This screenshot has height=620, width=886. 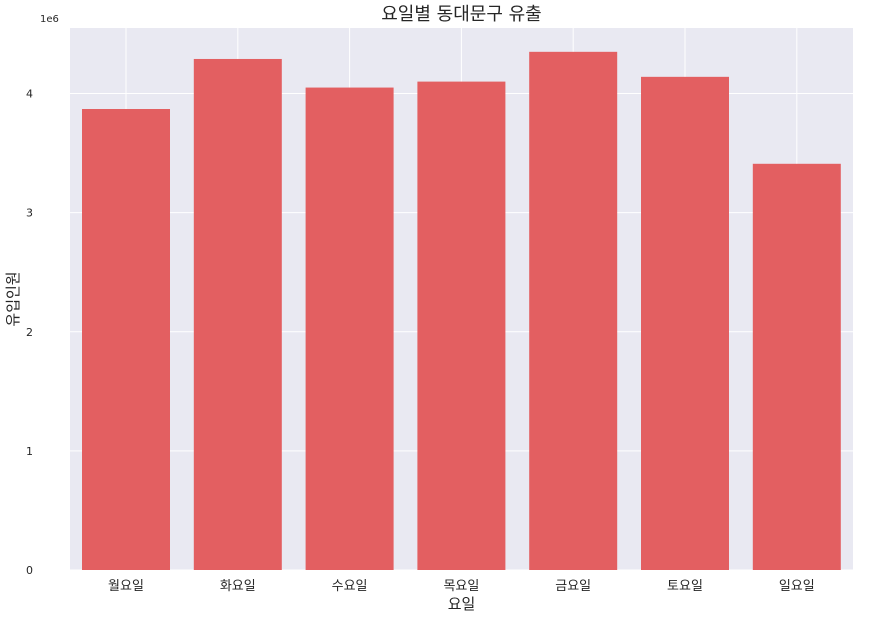 I want to click on x-tick-label: 수요일, so click(x=350, y=586).